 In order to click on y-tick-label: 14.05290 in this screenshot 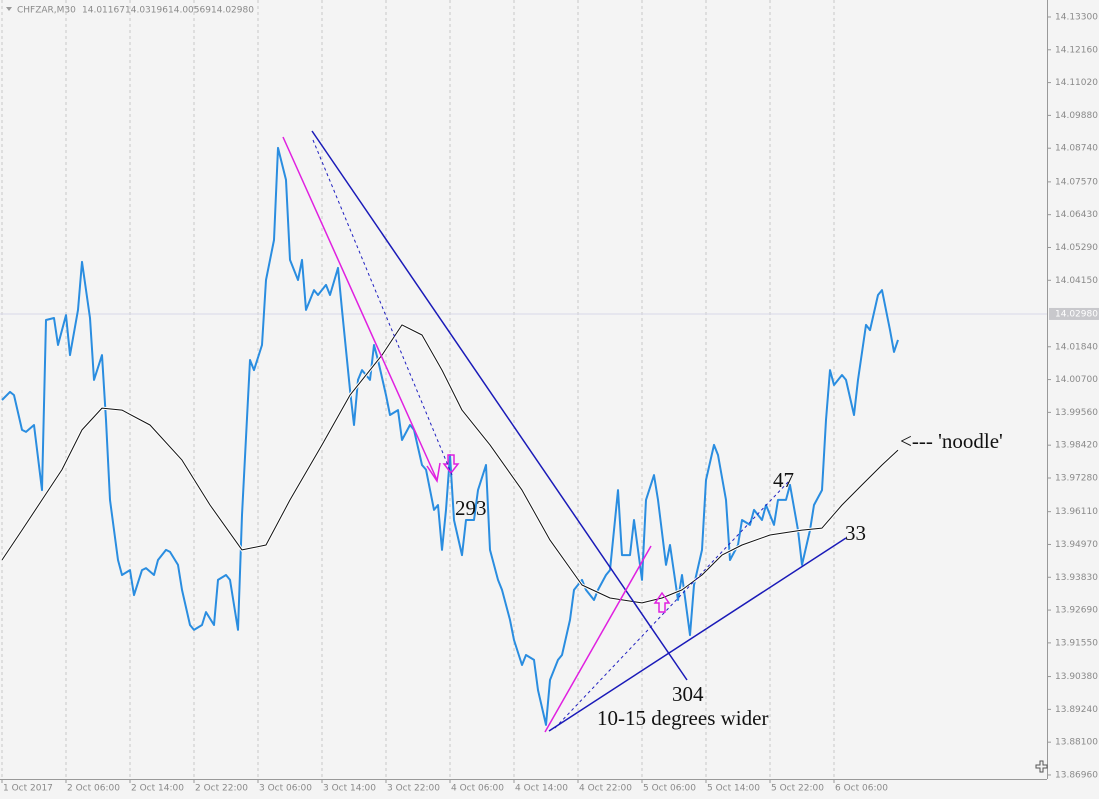, I will do `click(1076, 248)`.